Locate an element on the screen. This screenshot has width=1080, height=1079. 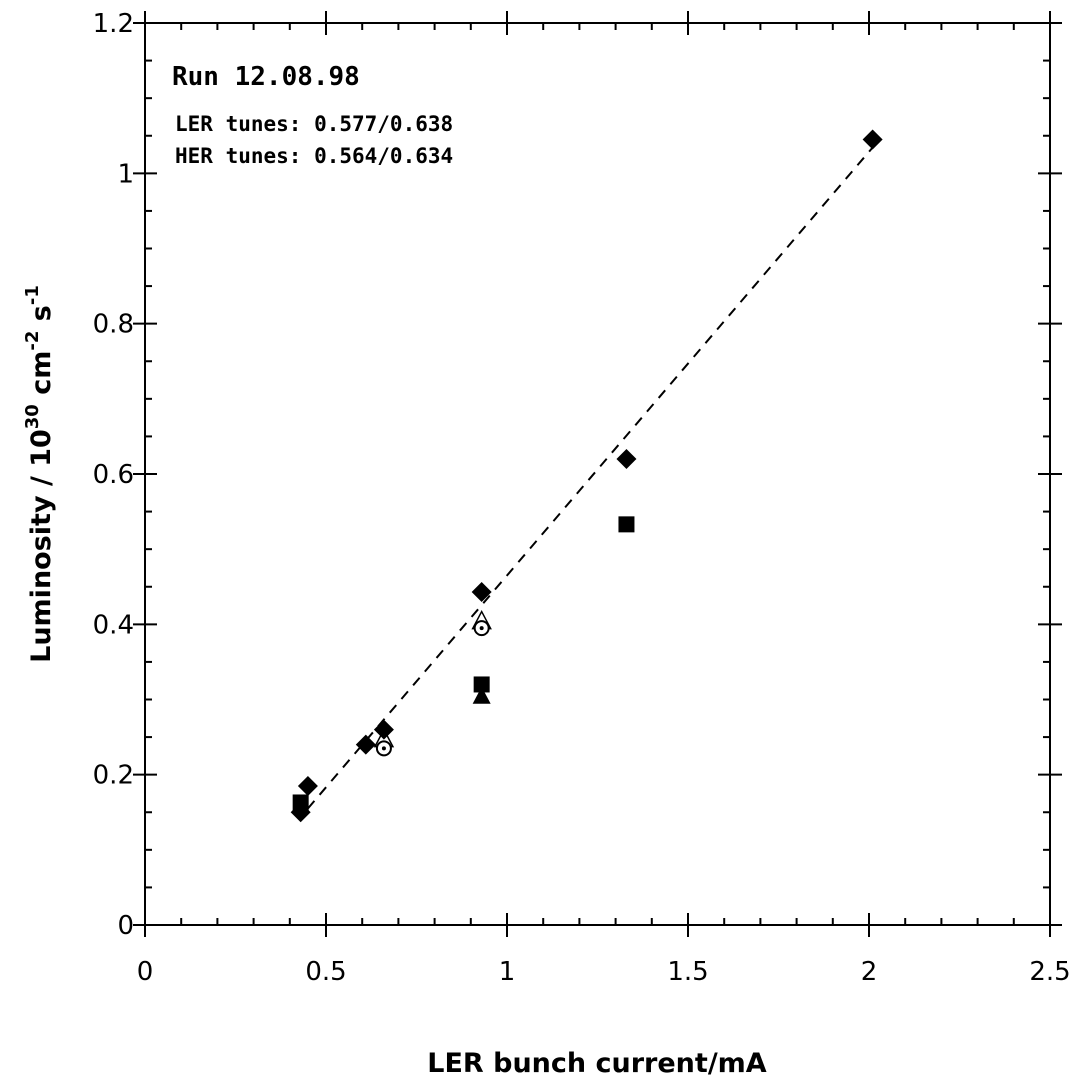
y-axis-title-exp2: -2 is located at coordinates (32, 341).